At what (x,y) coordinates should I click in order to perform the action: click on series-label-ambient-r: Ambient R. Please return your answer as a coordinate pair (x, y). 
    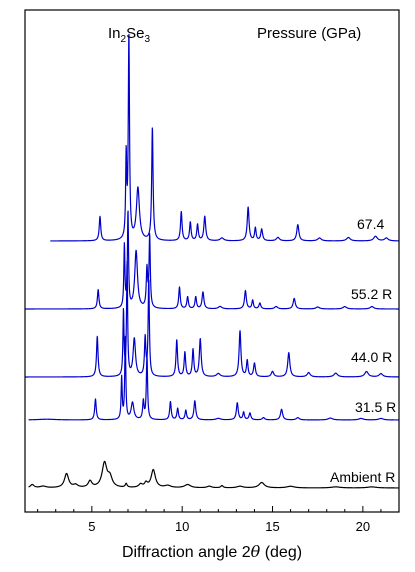
    Looking at the image, I should click on (362, 477).